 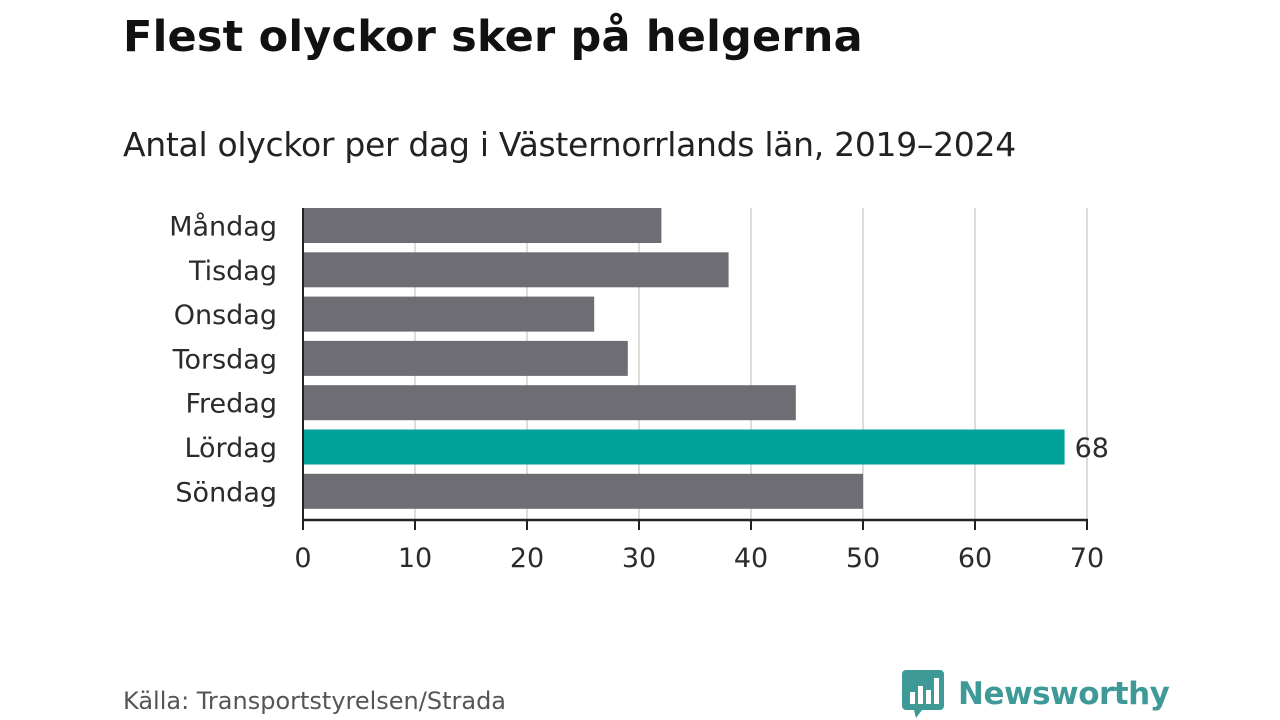 What do you see at coordinates (863, 558) in the screenshot?
I see `x-tick-label: 50` at bounding box center [863, 558].